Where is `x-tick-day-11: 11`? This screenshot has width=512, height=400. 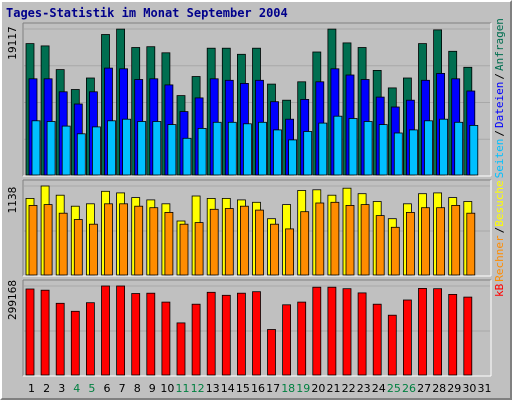
x-tick-day-11: 11 is located at coordinates (183, 388).